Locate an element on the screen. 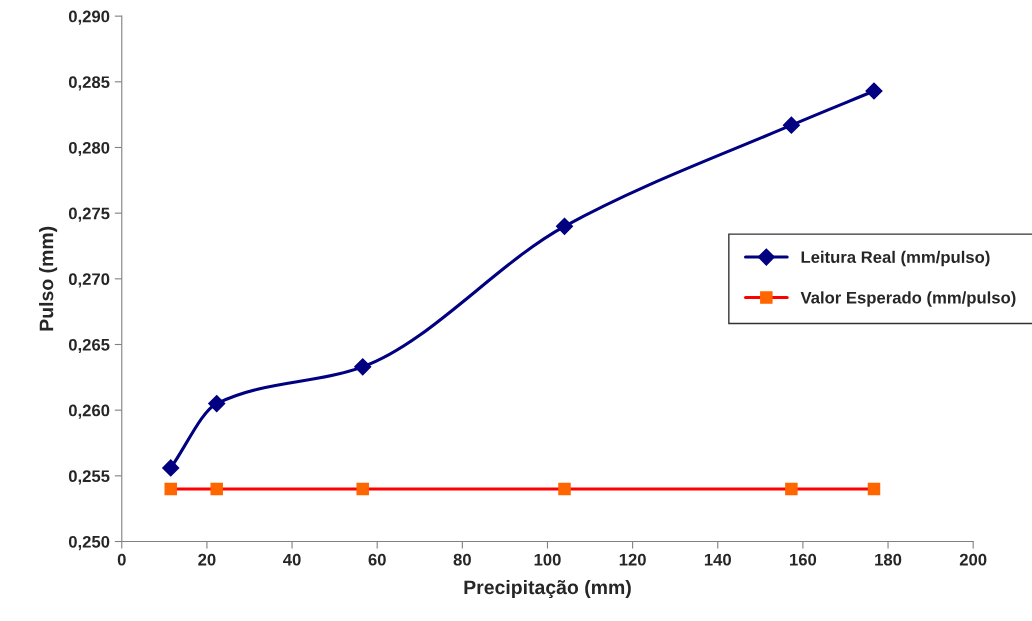 The width and height of the screenshot is (1032, 621). y-tick-label: 0,280 is located at coordinates (89, 149).